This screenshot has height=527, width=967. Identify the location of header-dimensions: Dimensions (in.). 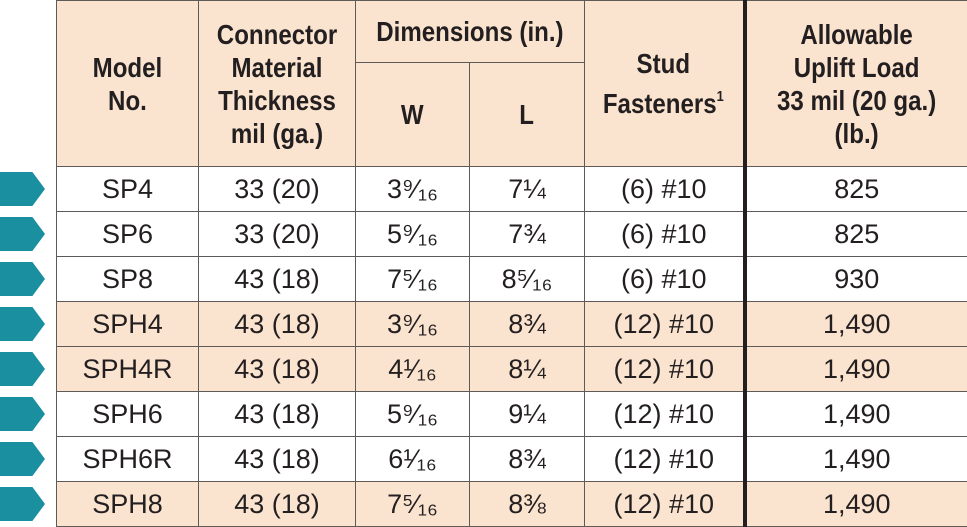
(470, 32).